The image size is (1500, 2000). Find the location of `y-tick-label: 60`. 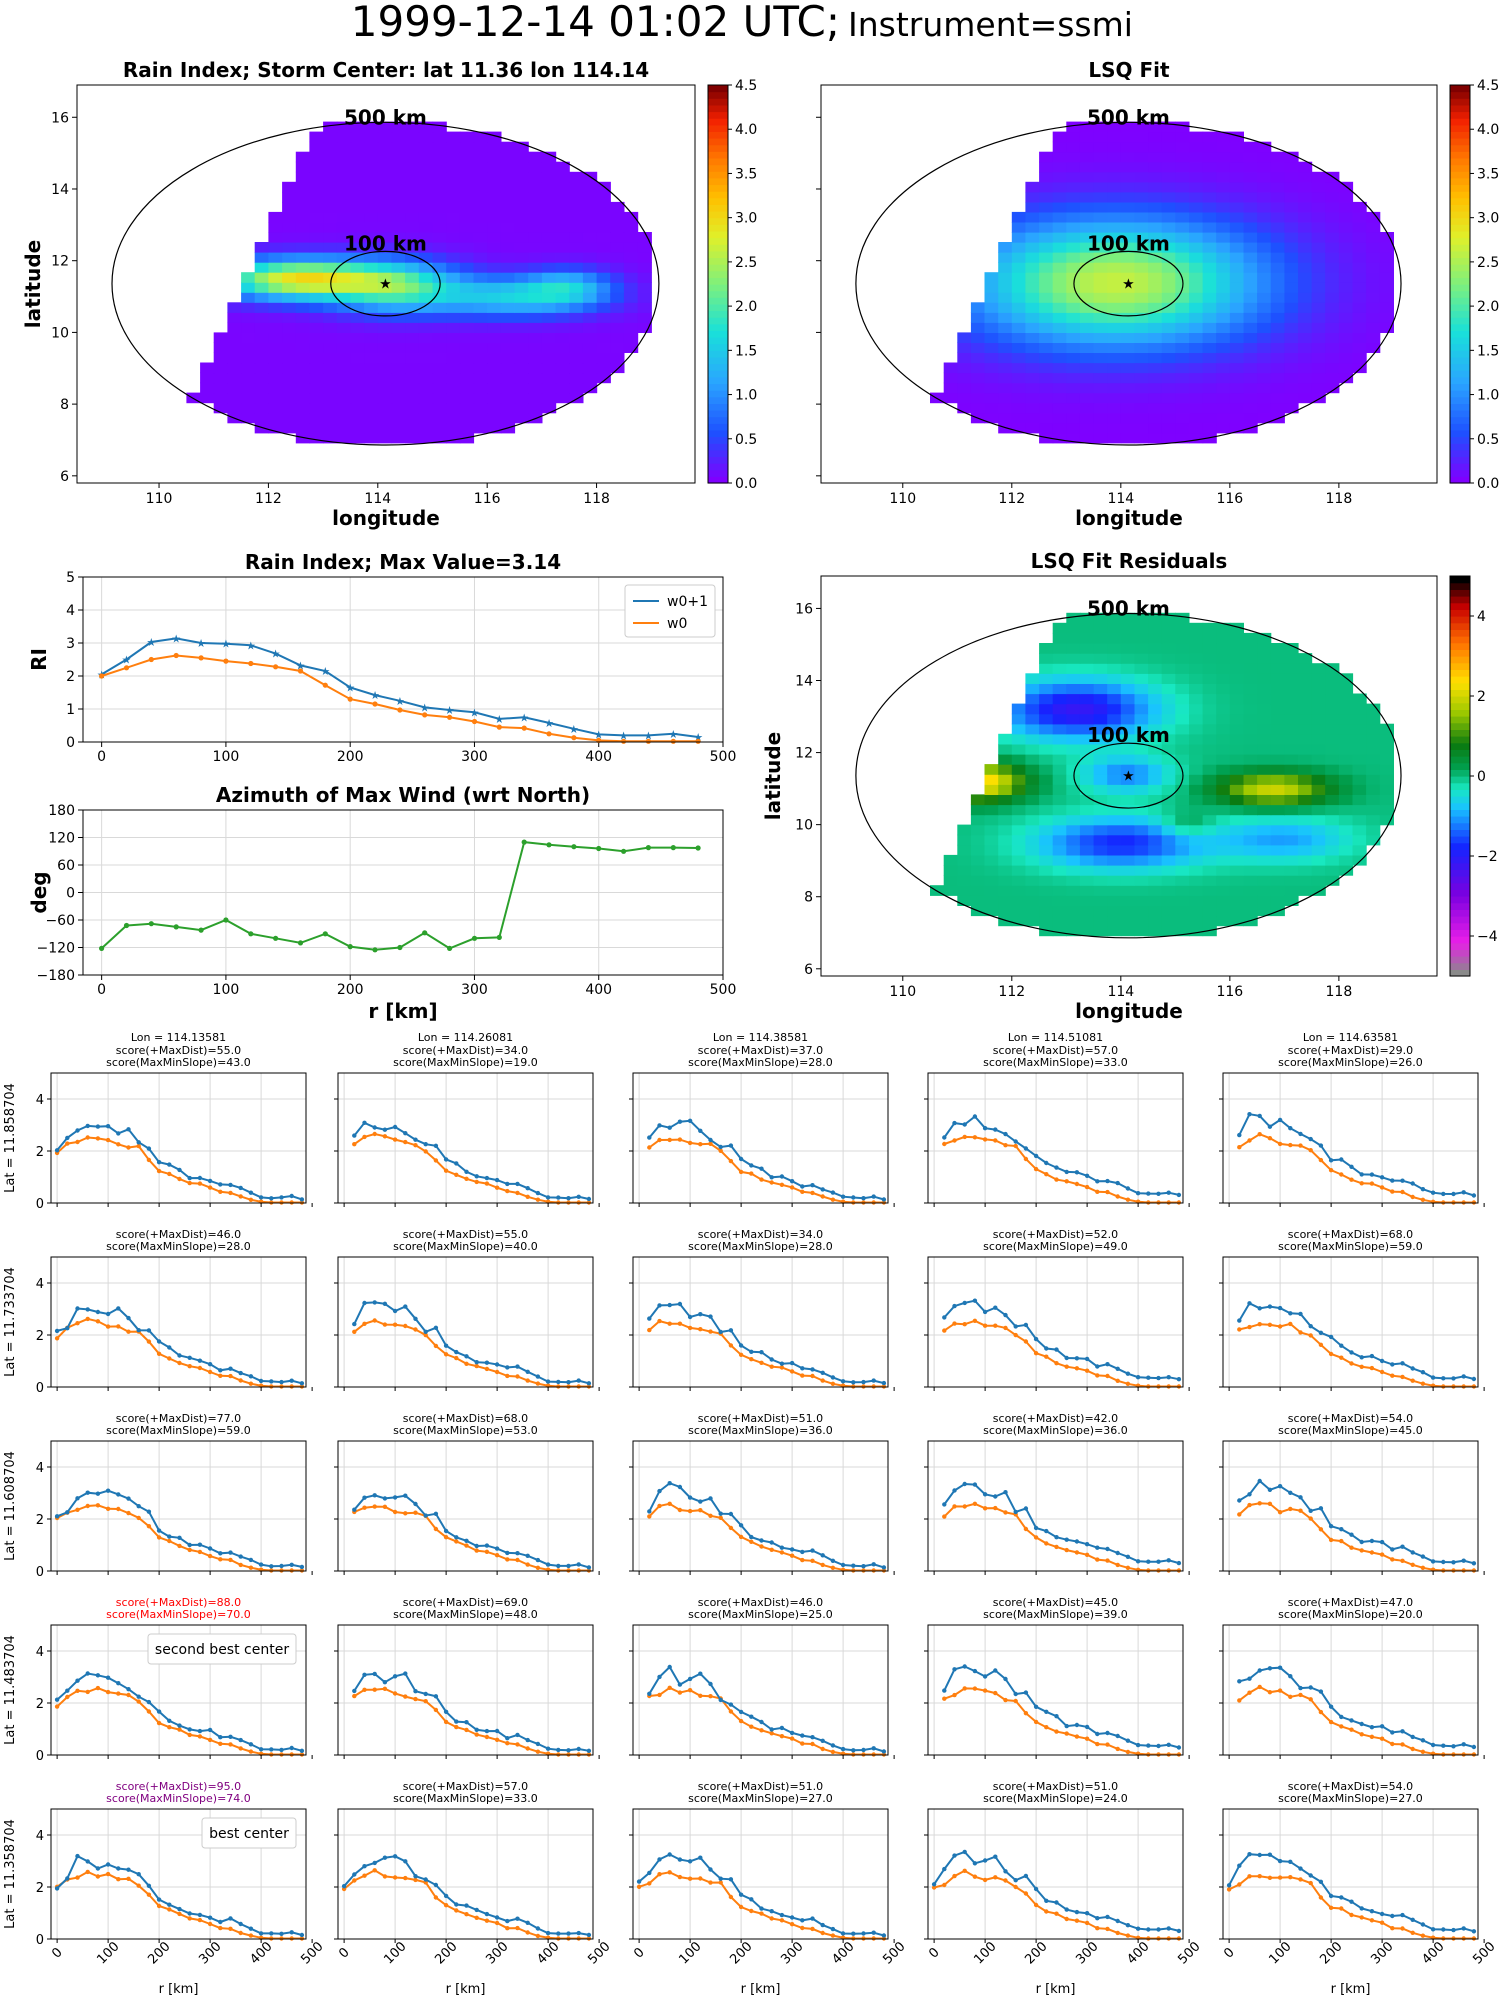

y-tick-label: 60 is located at coordinates (66, 866).